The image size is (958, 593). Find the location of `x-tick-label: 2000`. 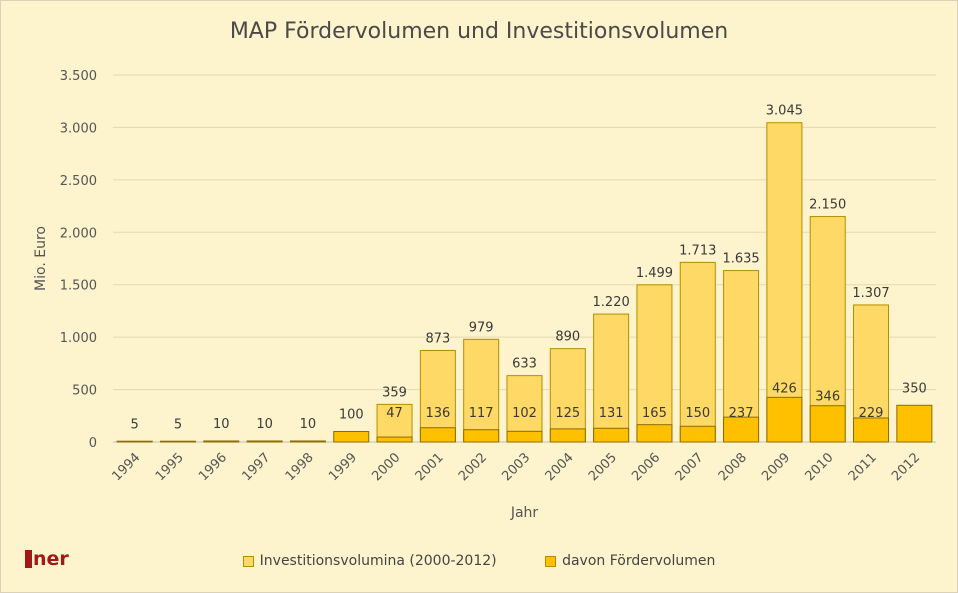

x-tick-label: 2000 is located at coordinates (386, 467).